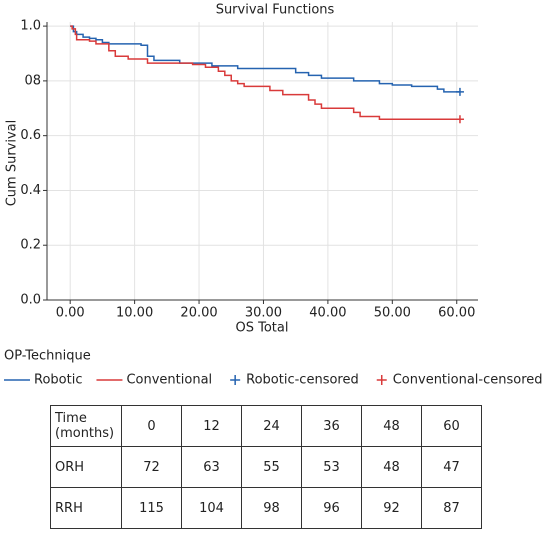  I want to click on legend-label: Robotic-censored, so click(302, 380).